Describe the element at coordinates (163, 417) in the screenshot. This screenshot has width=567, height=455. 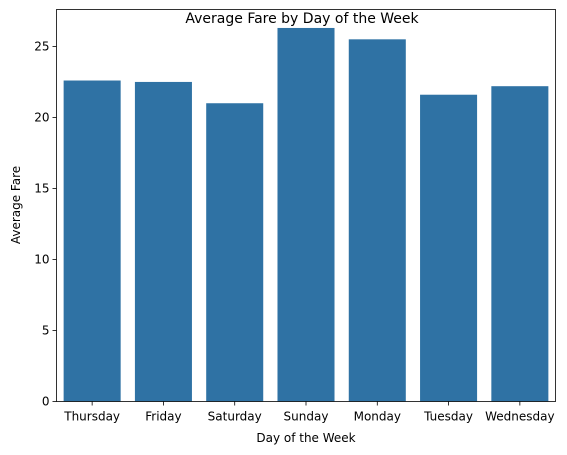
I see `x-tick-label-friday: Friday` at that location.